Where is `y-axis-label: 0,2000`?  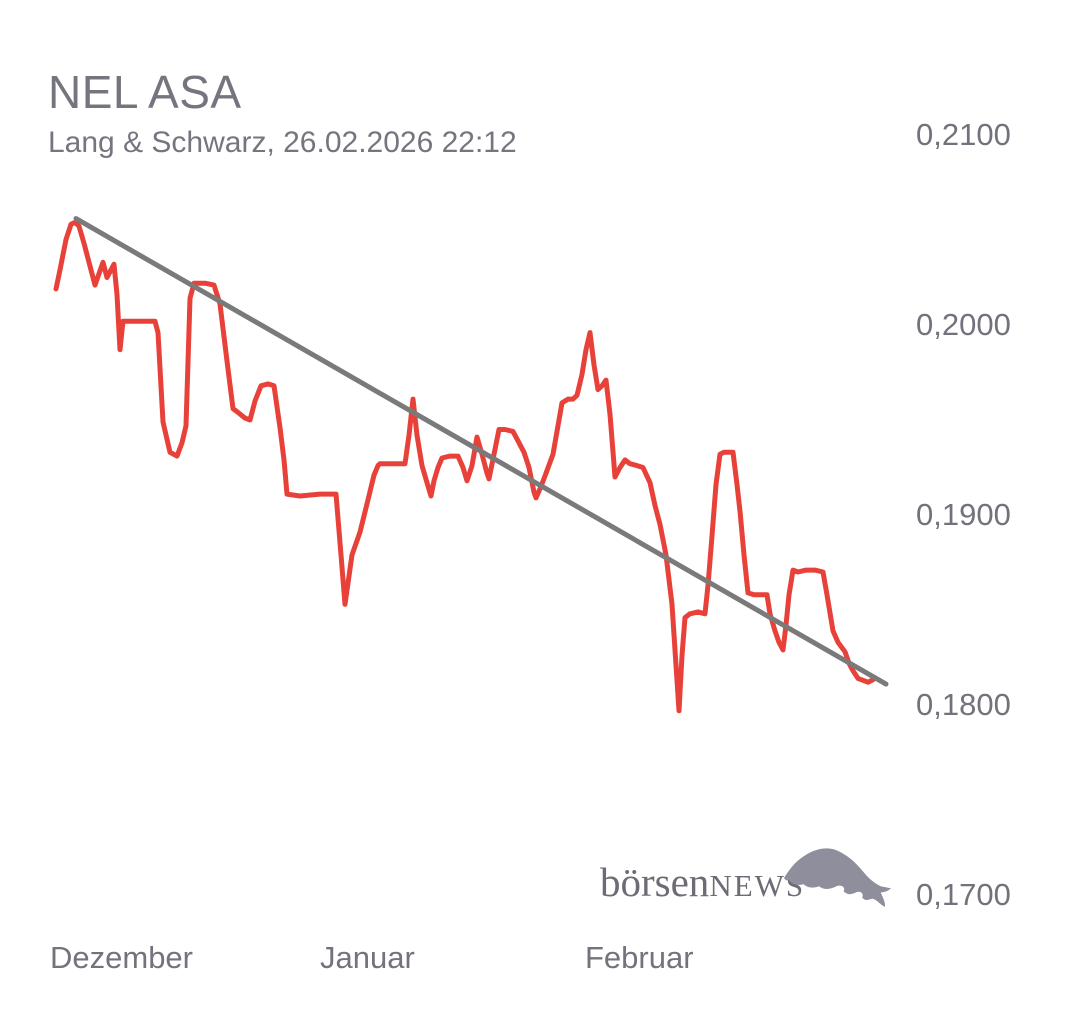 y-axis-label: 0,2000 is located at coordinates (963, 324).